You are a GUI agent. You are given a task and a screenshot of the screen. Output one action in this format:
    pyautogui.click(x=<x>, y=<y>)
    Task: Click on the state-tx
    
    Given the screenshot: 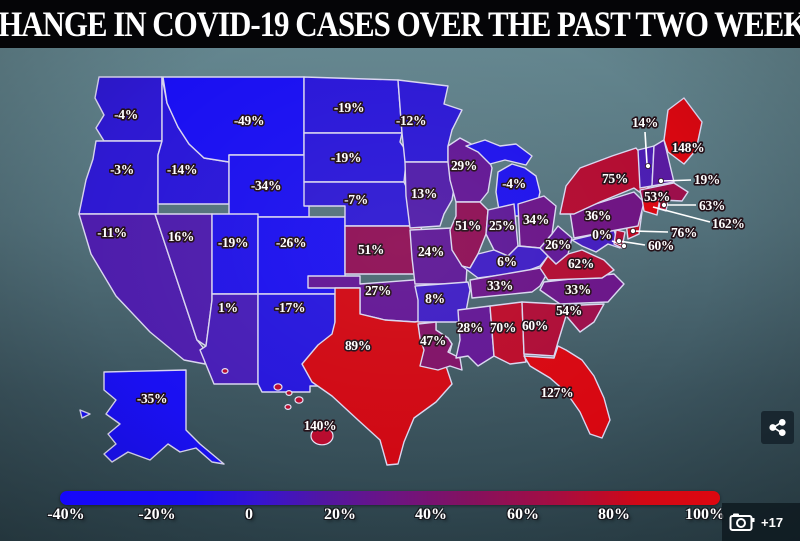 What is the action you would take?
    pyautogui.click(x=377, y=376)
    